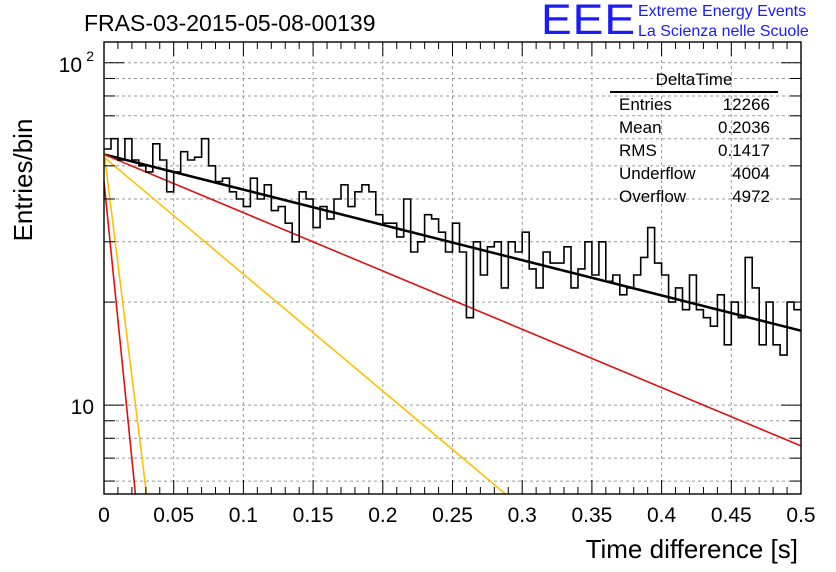 The width and height of the screenshot is (836, 572). I want to click on x-tick-label: 0.25, so click(452, 515).